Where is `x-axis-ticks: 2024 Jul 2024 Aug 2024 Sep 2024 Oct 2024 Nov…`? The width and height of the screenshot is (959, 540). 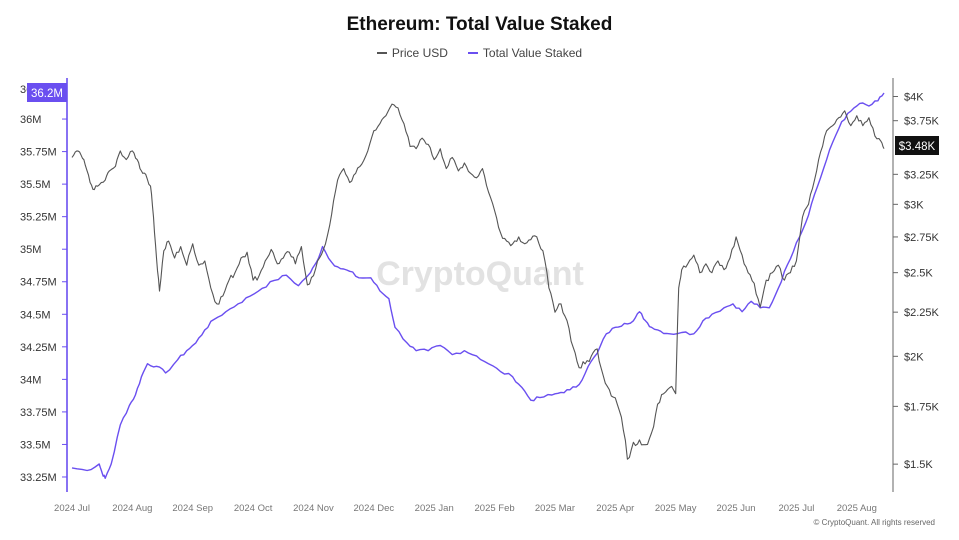
x-axis-ticks: 2024 Jul 2024 Aug 2024 Sep 2024 Oct 2024 Nov… is located at coordinates (465, 508).